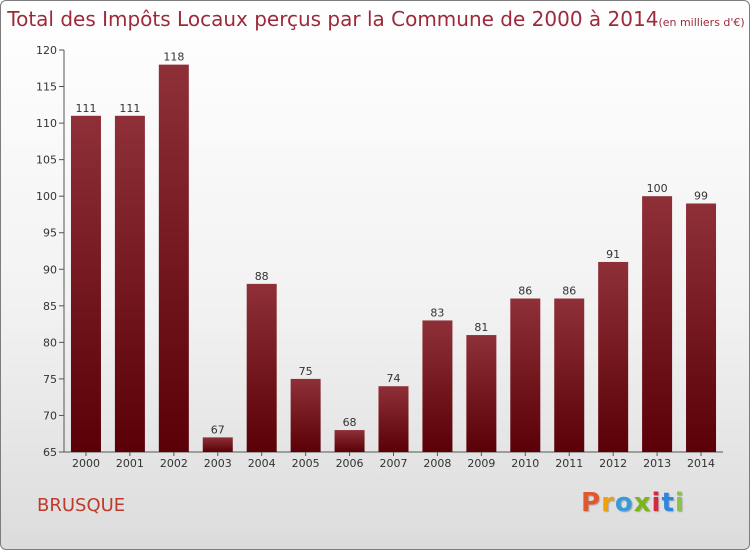 The height and width of the screenshot is (550, 750). Describe the element at coordinates (306, 463) in the screenshot. I see `x-tick-label: 2005` at that location.